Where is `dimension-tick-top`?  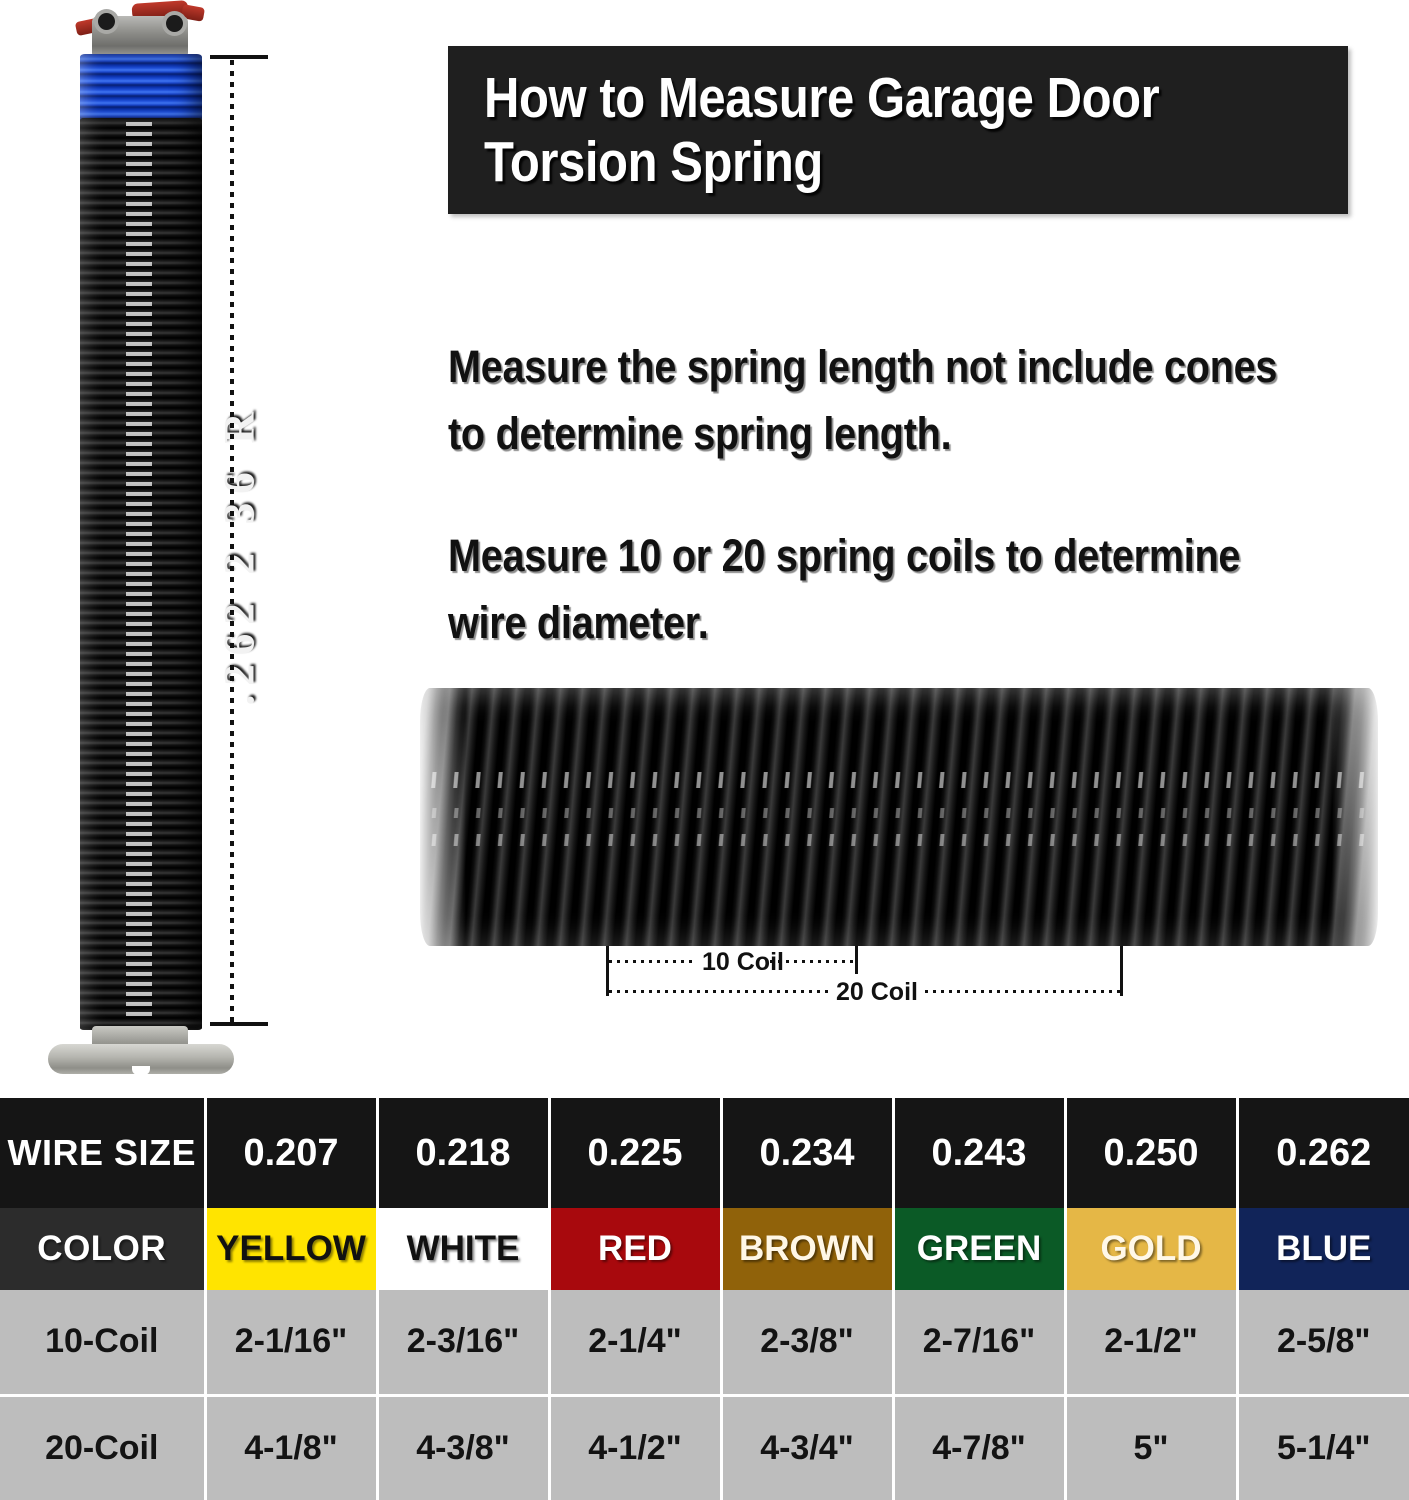
dimension-tick-top is located at coordinates (239, 57).